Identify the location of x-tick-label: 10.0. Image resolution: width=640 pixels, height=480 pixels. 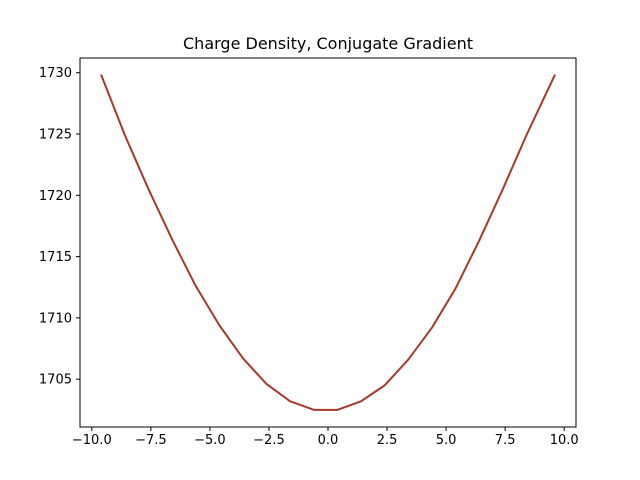
(564, 440).